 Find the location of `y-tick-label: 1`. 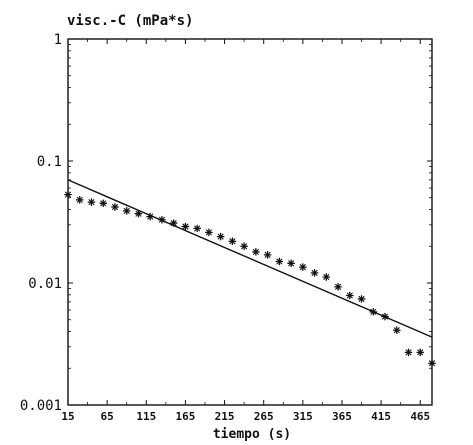

y-tick-label: 1 is located at coordinates (58, 40).